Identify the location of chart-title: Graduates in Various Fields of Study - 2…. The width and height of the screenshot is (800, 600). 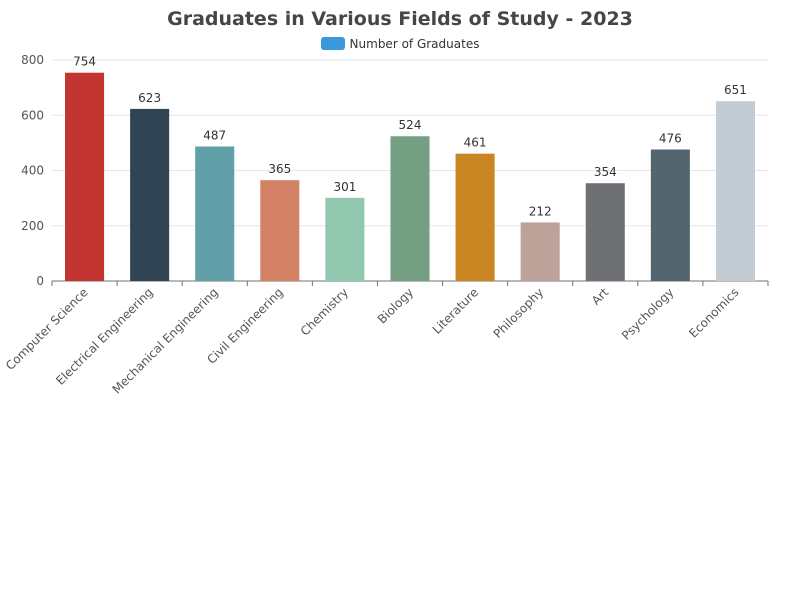
(400, 19).